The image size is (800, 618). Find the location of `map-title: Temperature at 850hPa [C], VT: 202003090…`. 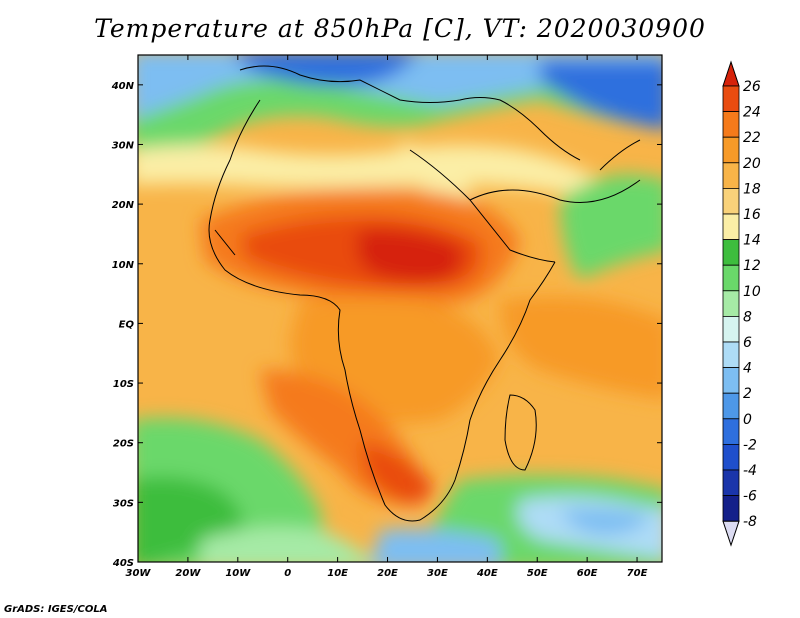

map-title: Temperature at 850hPa [C], VT: 202003090… is located at coordinates (400, 28).